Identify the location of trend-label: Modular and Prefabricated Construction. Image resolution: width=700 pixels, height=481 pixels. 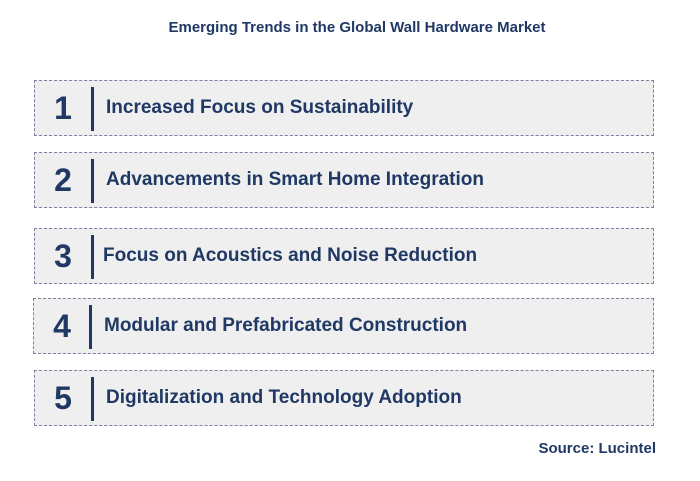
(286, 325).